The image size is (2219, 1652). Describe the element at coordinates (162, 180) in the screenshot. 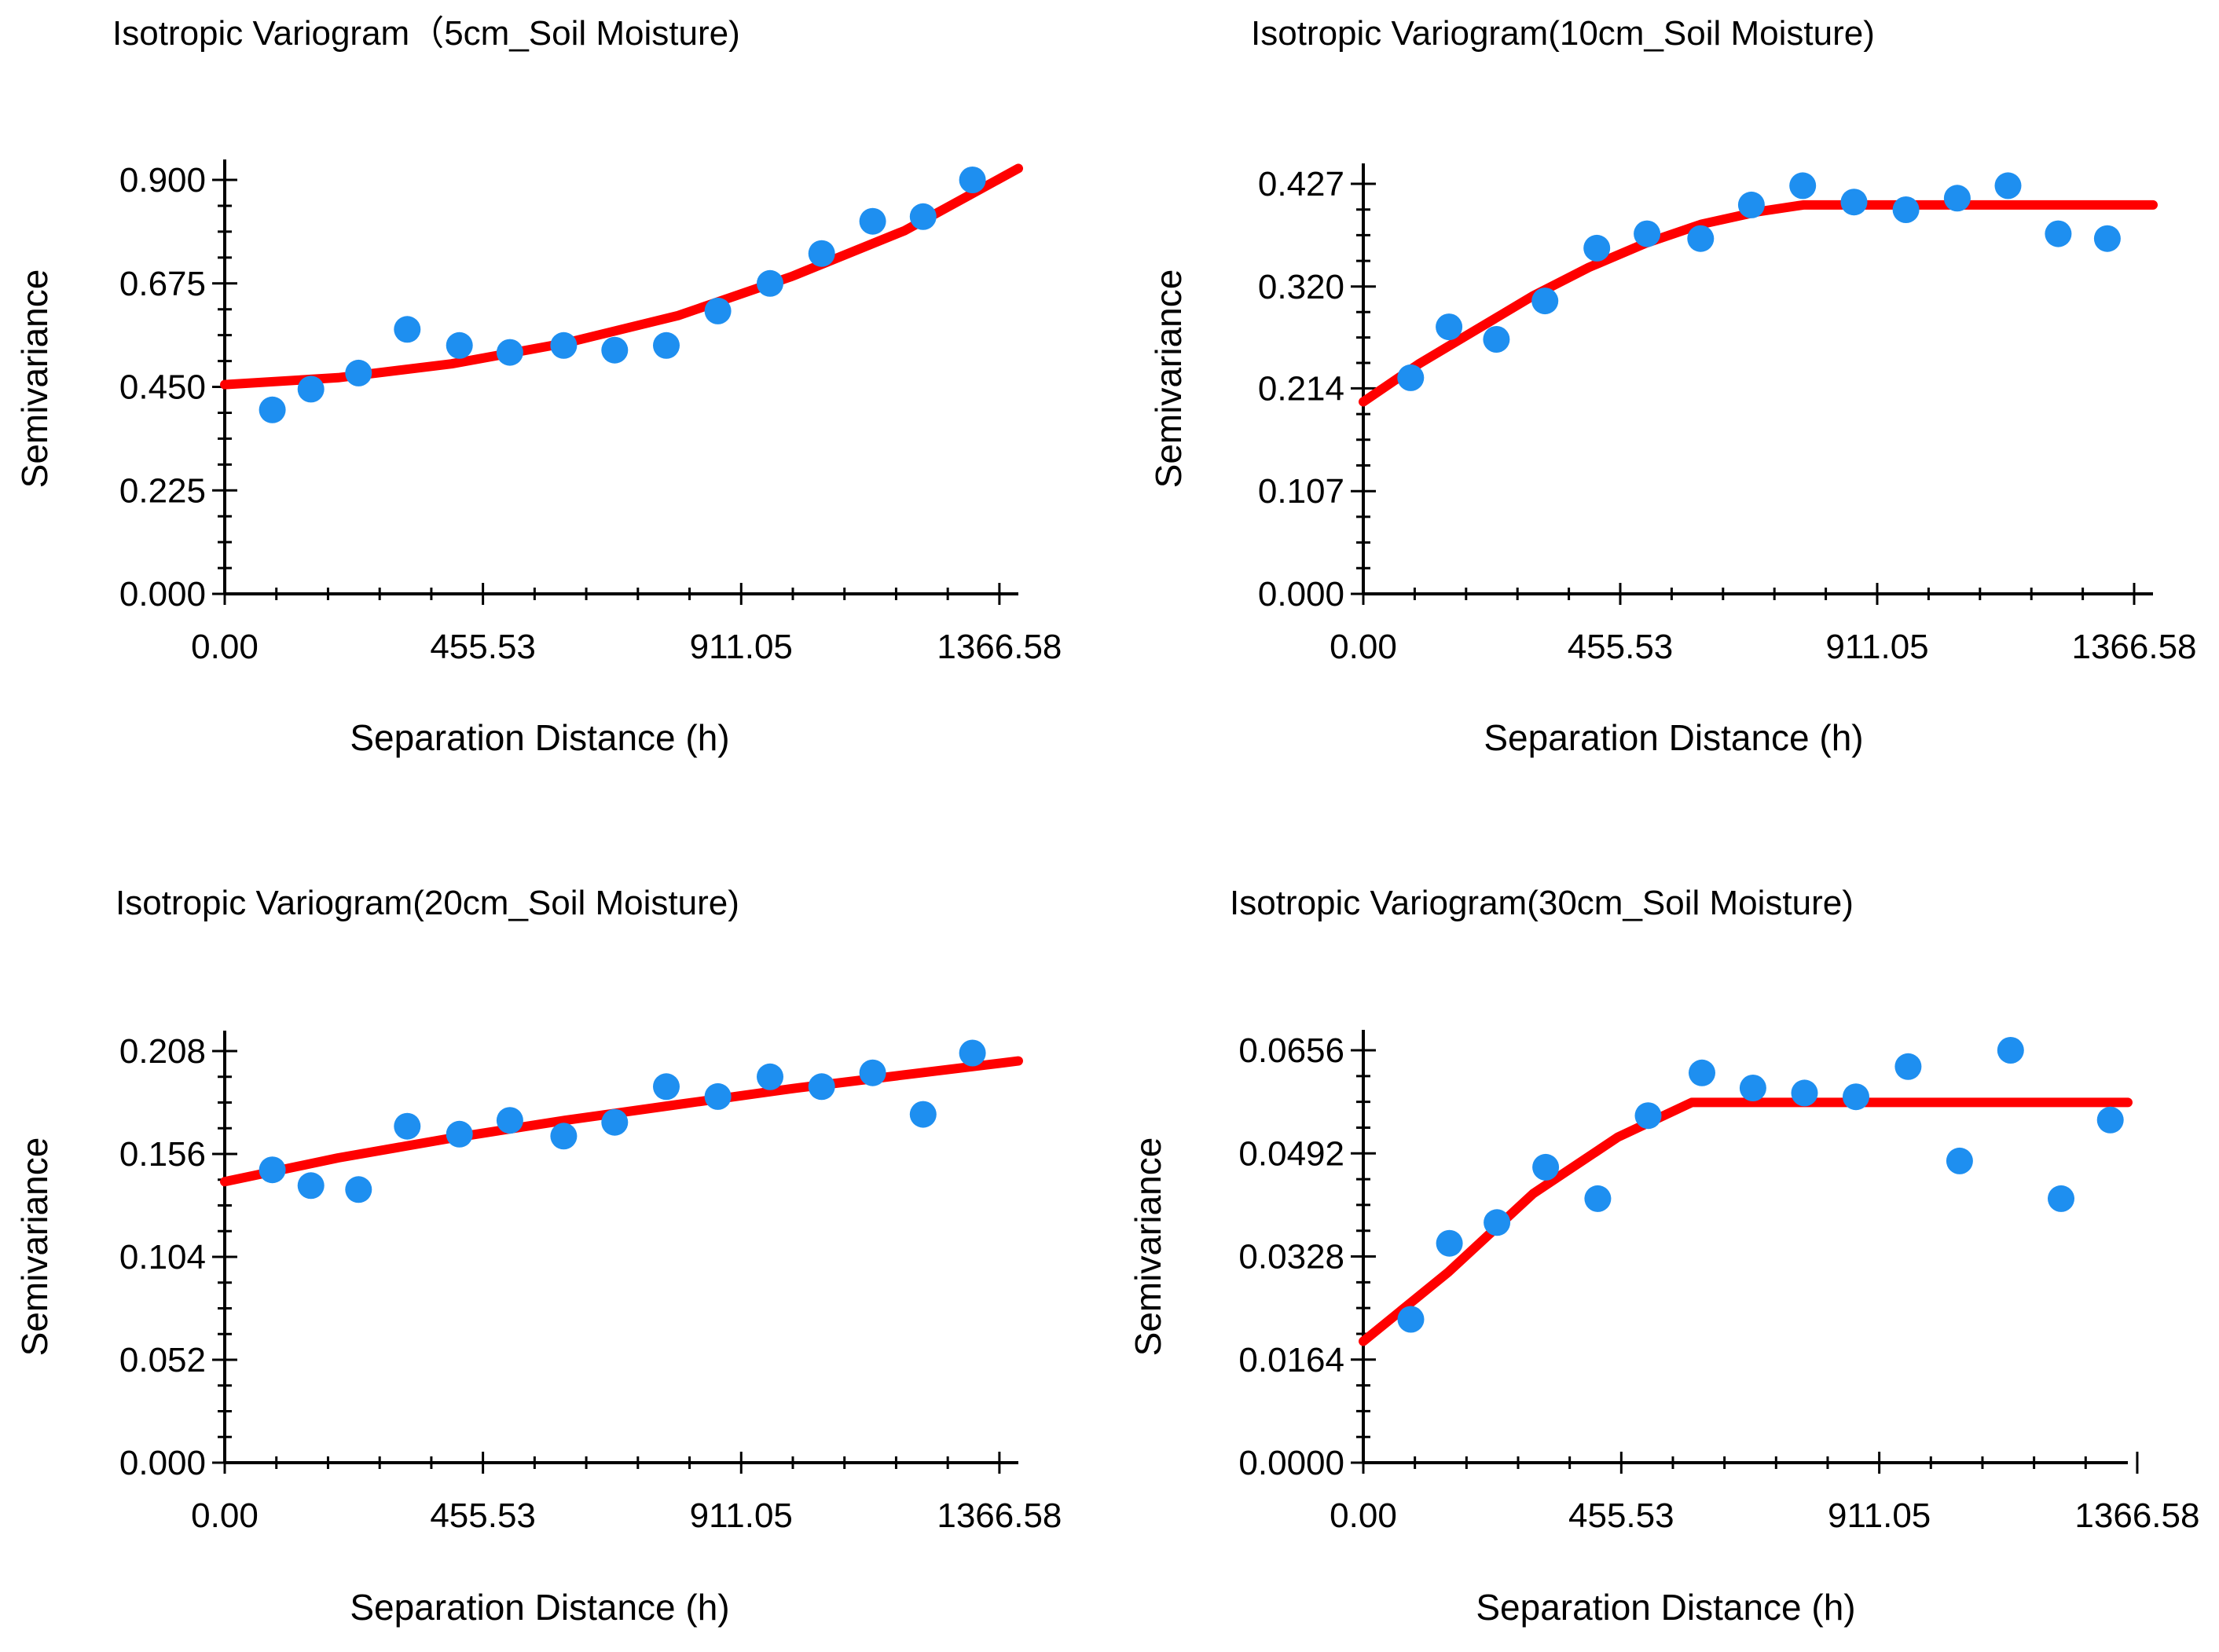

I see `y-tick-label: 0.900` at that location.